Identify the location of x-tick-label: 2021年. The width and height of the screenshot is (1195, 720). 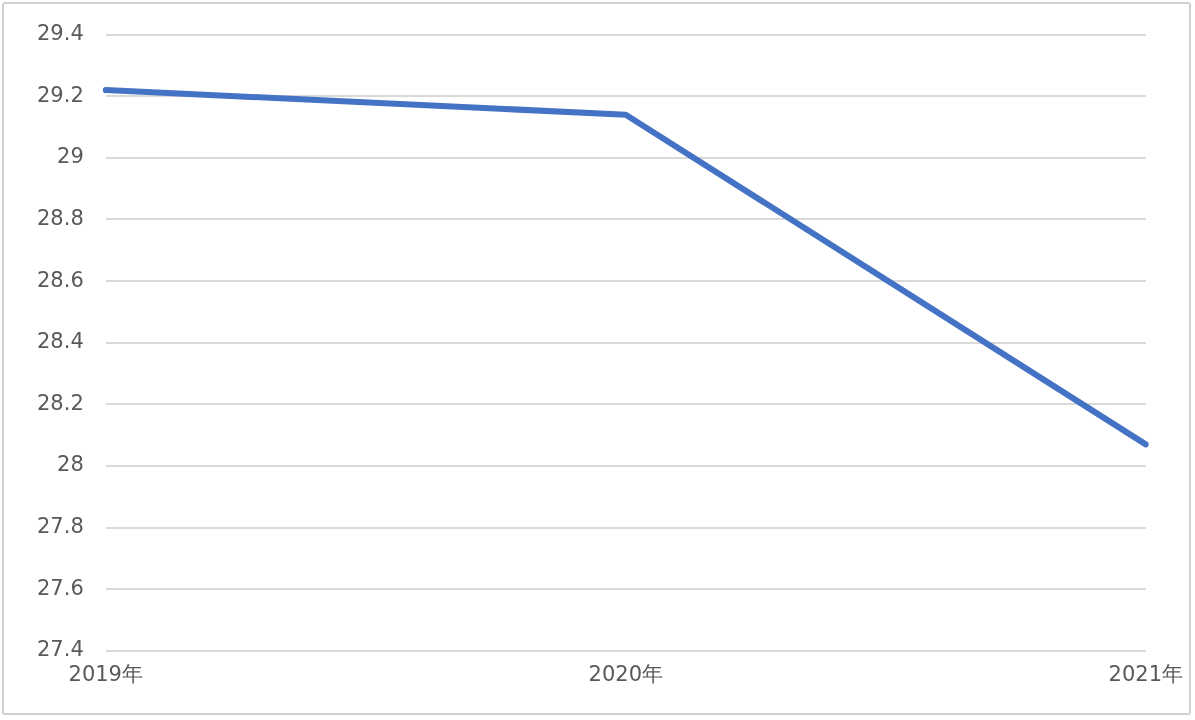
(1145, 673).